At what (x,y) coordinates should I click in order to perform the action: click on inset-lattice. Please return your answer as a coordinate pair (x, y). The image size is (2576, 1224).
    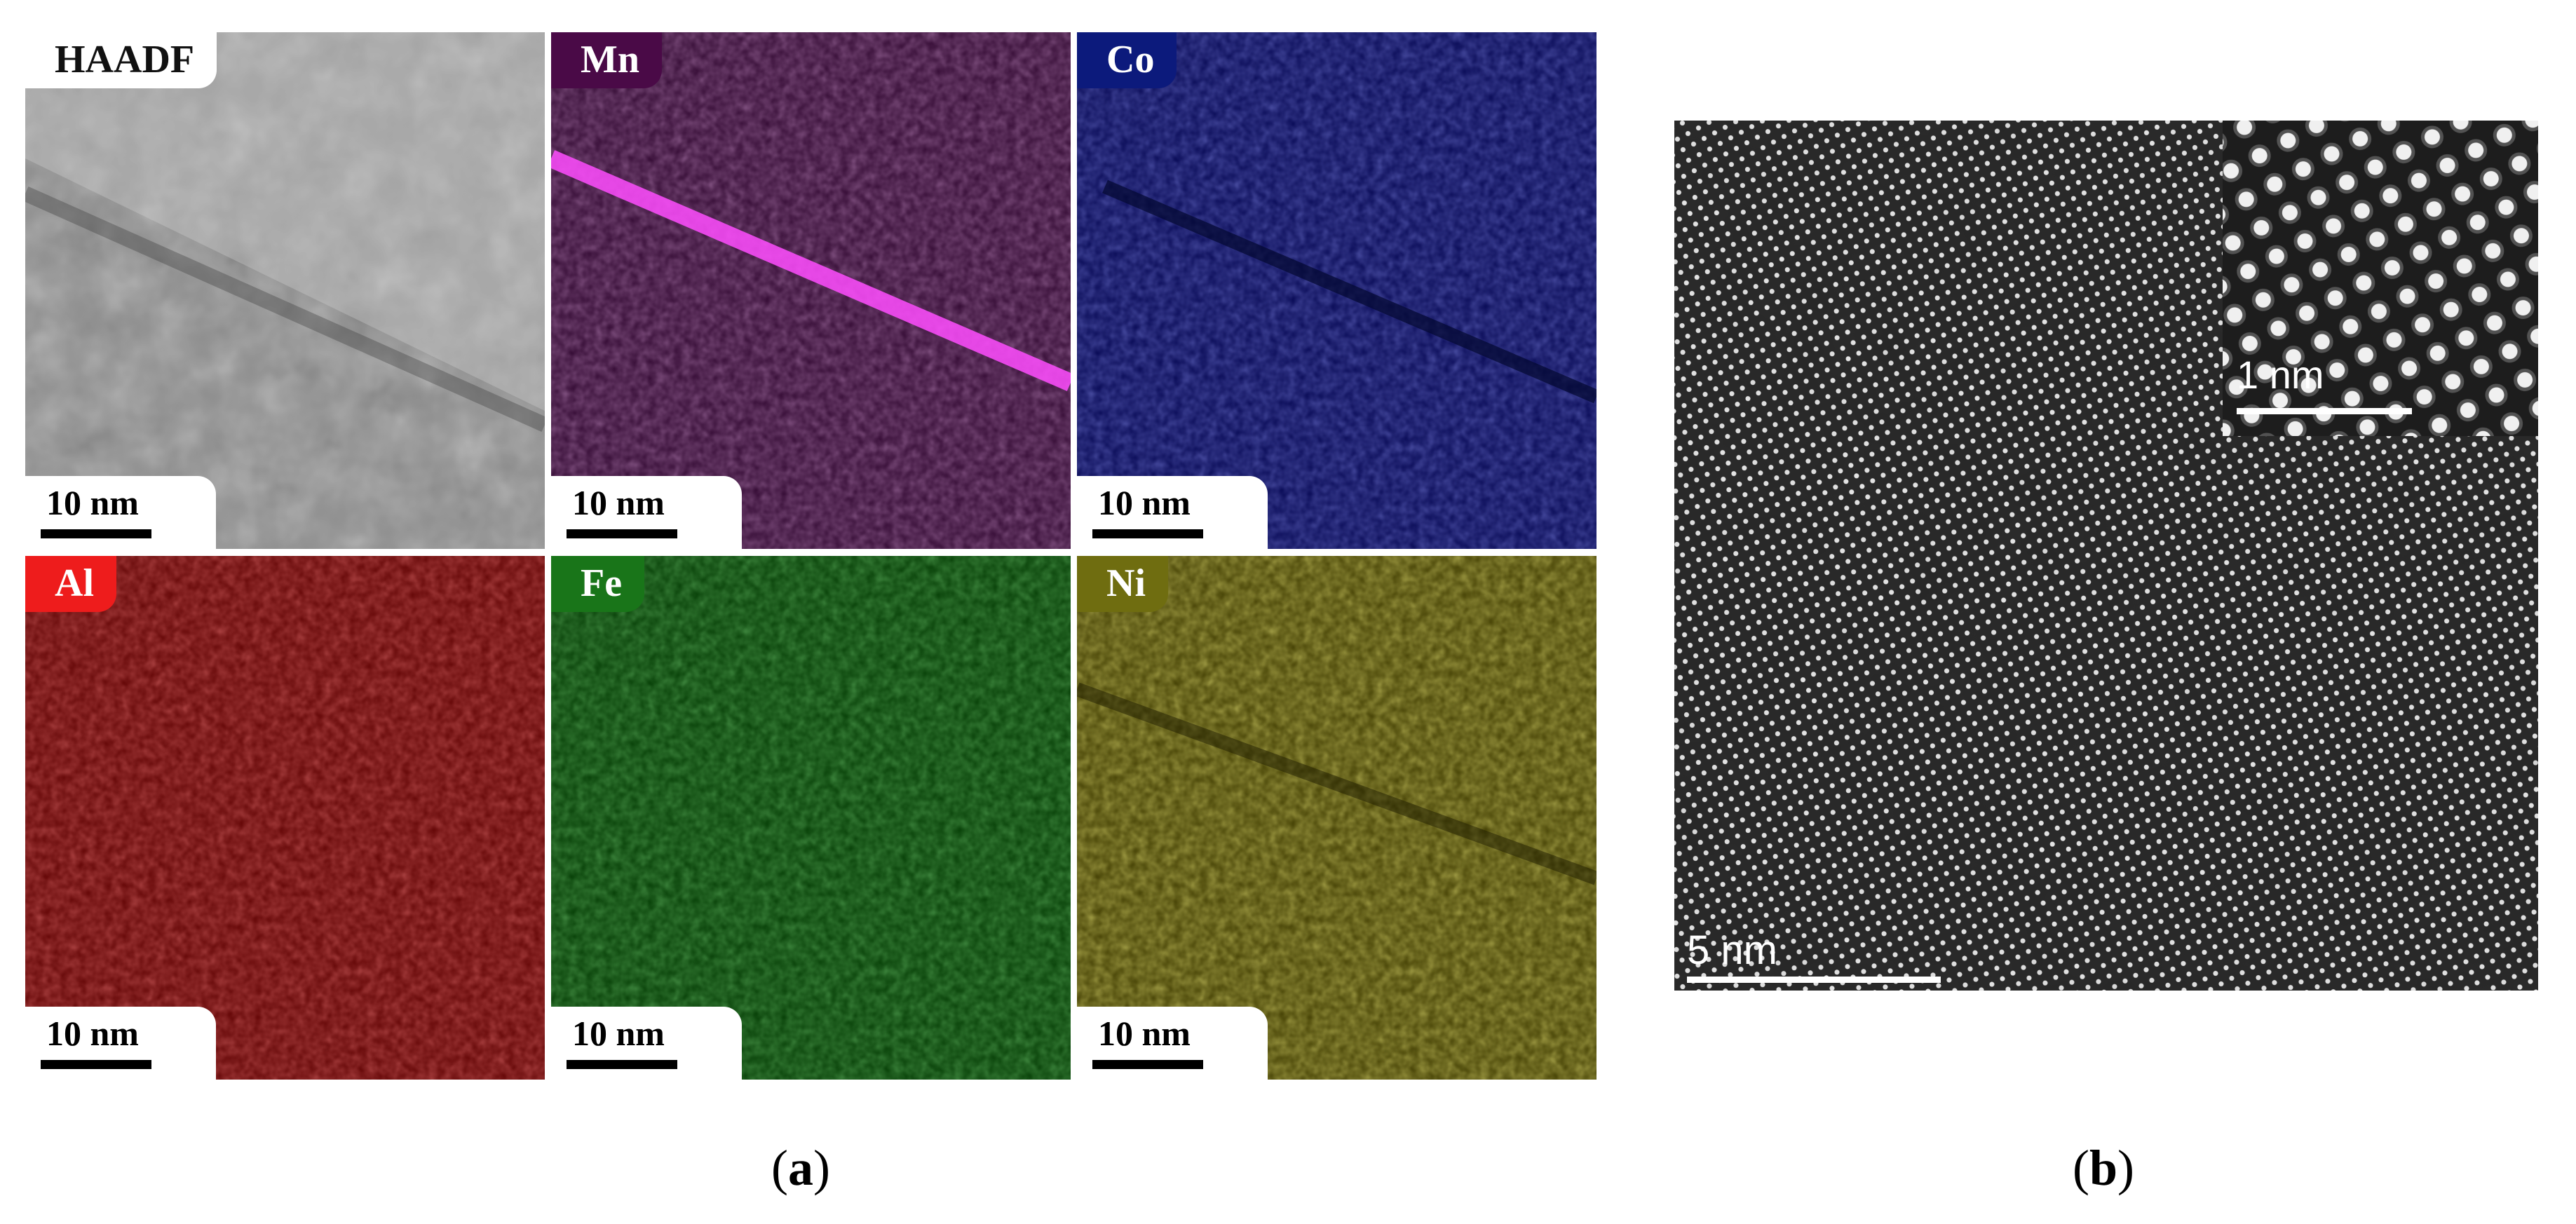
    Looking at the image, I should click on (2380, 278).